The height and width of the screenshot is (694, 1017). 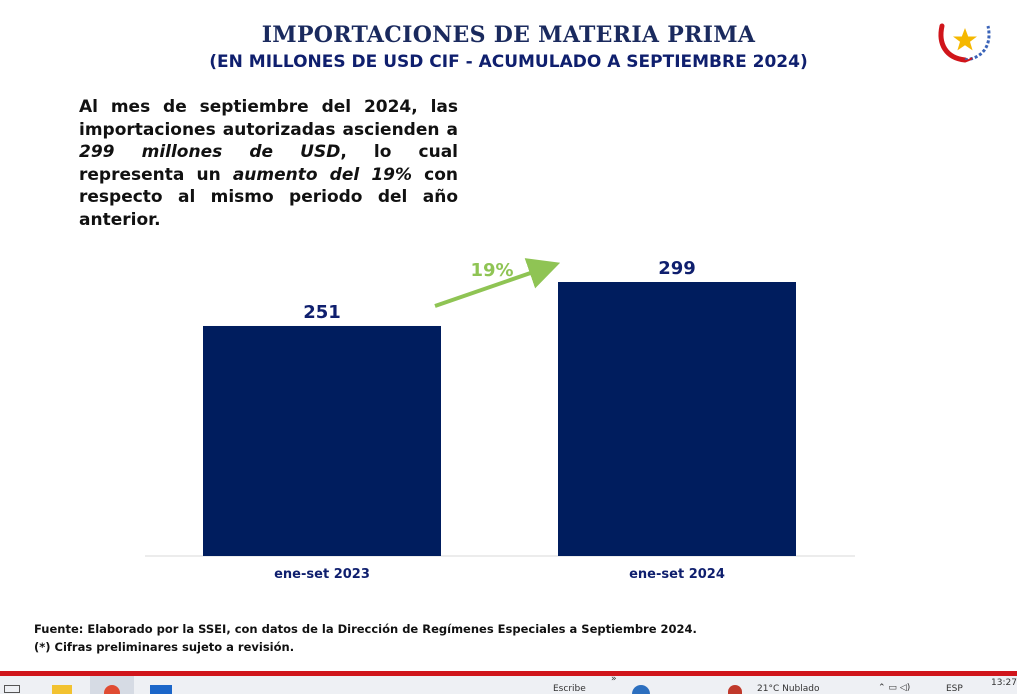 I want to click on chrome-logo-icon, so click(x=112, y=689).